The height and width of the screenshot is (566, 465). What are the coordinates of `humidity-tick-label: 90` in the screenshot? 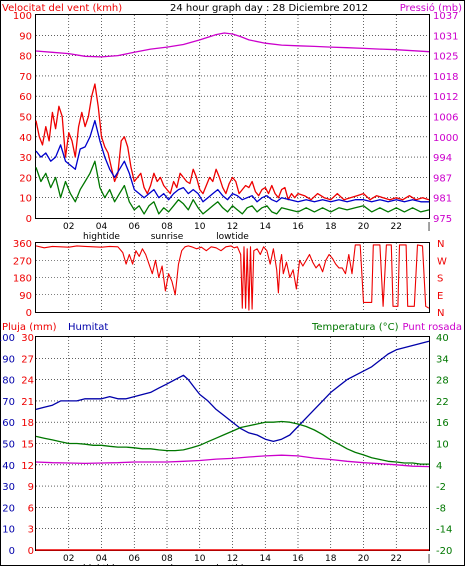 It's located at (8, 359).